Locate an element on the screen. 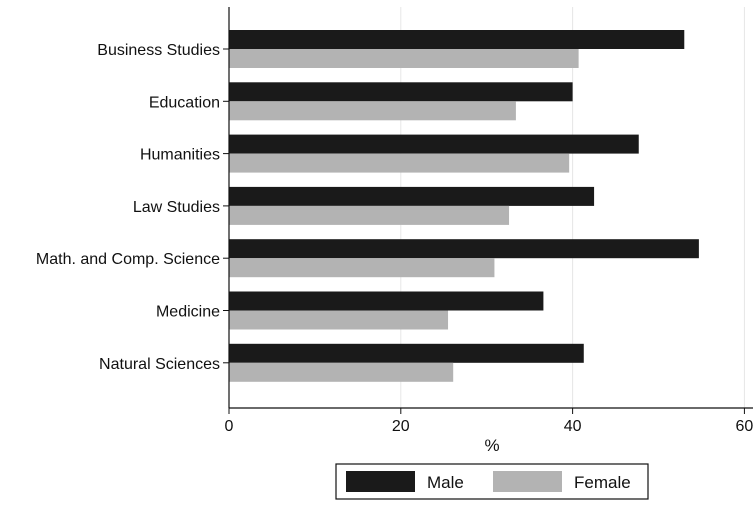 This screenshot has height=507, width=754. category-label-6: Natural Sciences is located at coordinates (159, 364).